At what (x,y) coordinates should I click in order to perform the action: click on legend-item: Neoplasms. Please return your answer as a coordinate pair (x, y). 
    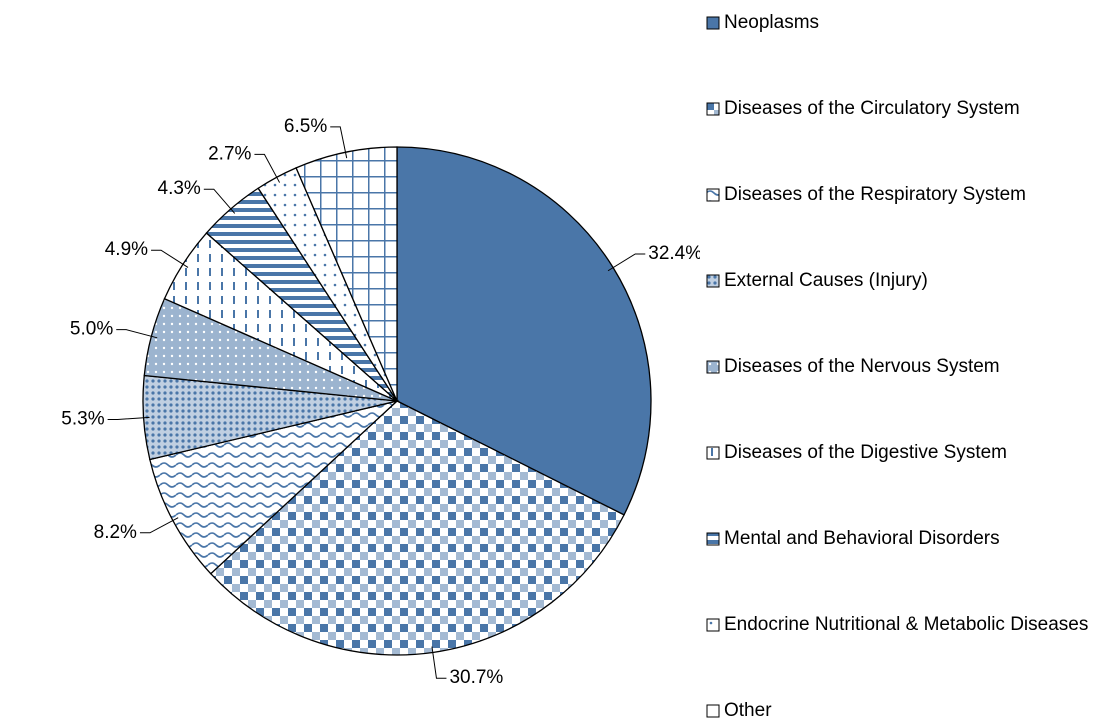
    Looking at the image, I should click on (901, 23).